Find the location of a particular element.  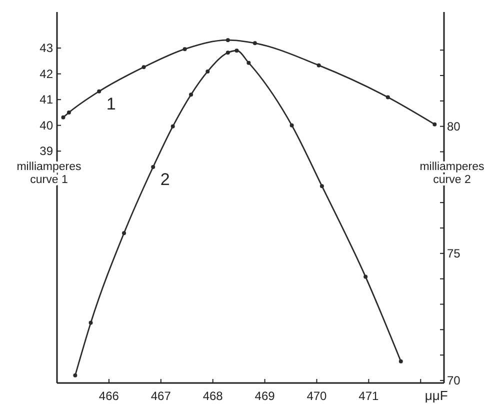

y-tick-label: 42 is located at coordinates (47, 73).